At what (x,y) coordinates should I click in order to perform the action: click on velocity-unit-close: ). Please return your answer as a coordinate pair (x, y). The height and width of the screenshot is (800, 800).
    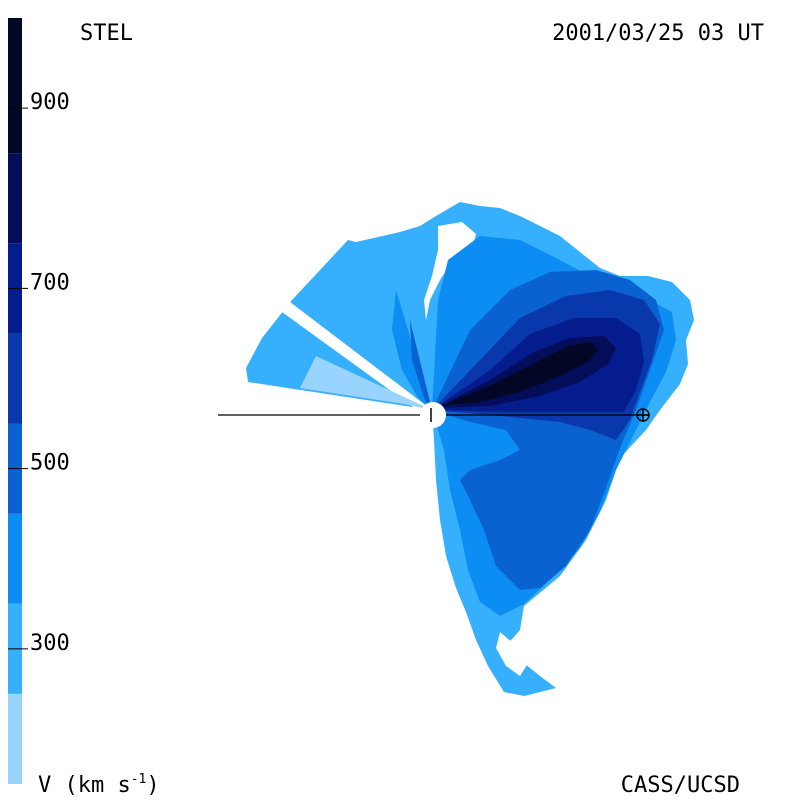
    Looking at the image, I should click on (152, 785).